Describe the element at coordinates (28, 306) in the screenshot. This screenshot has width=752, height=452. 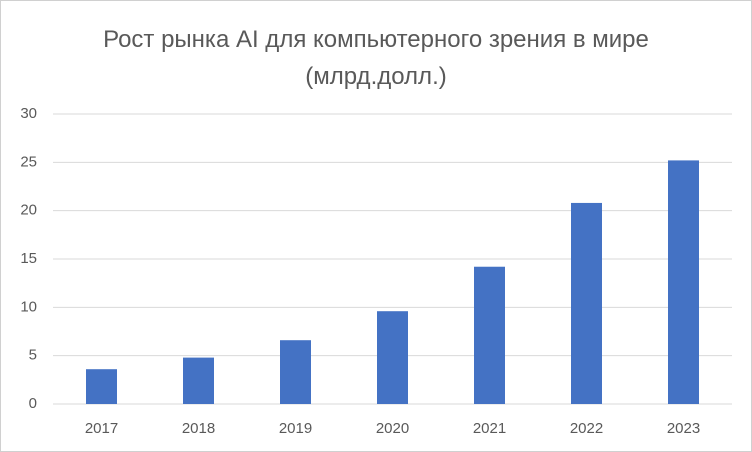
I see `y-tick-label: 10` at that location.